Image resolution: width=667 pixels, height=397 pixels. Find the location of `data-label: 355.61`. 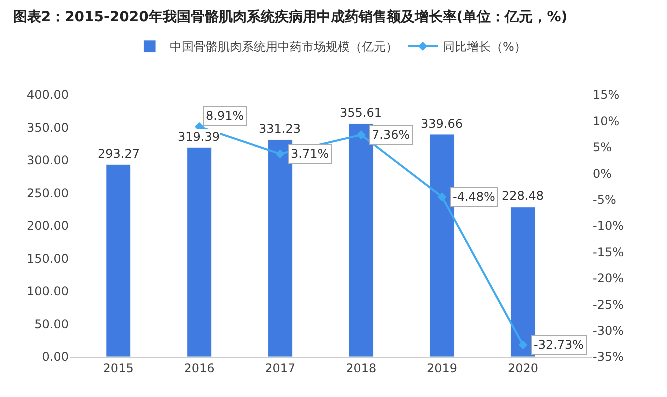

data-label: 355.61 is located at coordinates (361, 113).